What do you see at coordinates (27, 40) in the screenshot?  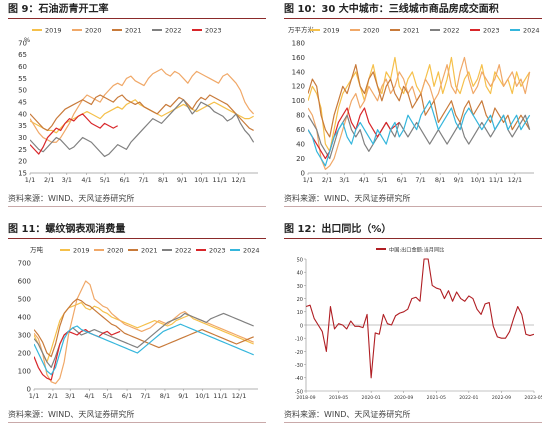 I see `y-unit-label: %` at bounding box center [27, 40].